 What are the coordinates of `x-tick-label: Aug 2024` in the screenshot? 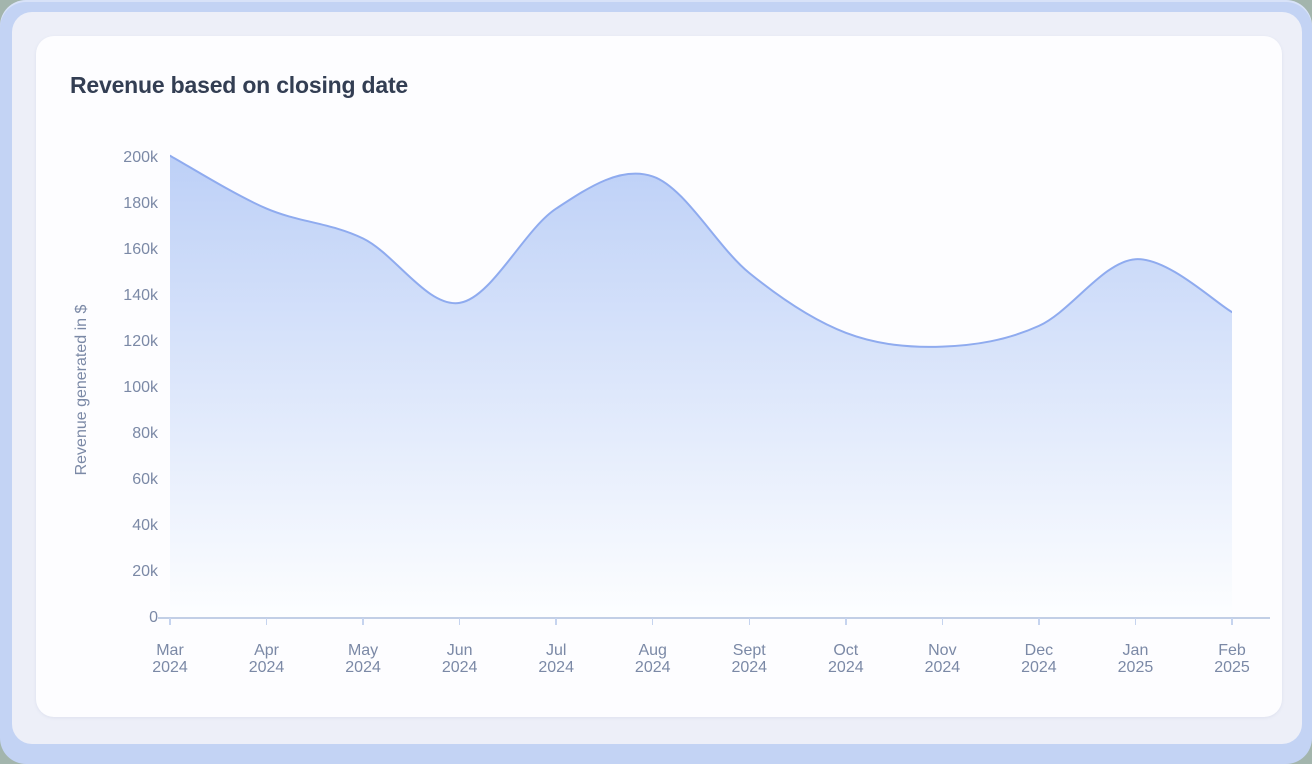 It's located at (653, 659).